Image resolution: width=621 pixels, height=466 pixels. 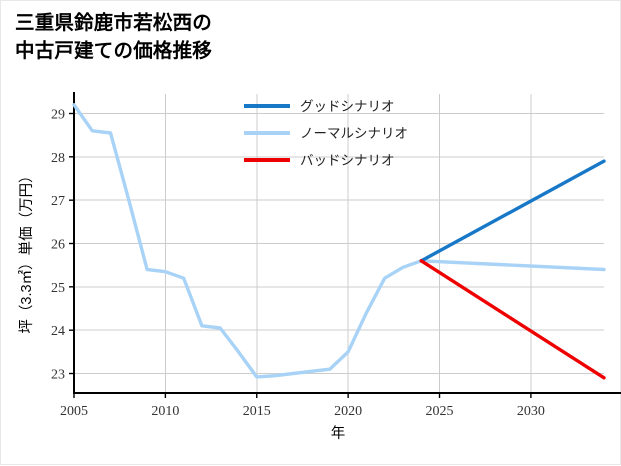 I want to click on x-tick-label: 2025, so click(x=440, y=411).